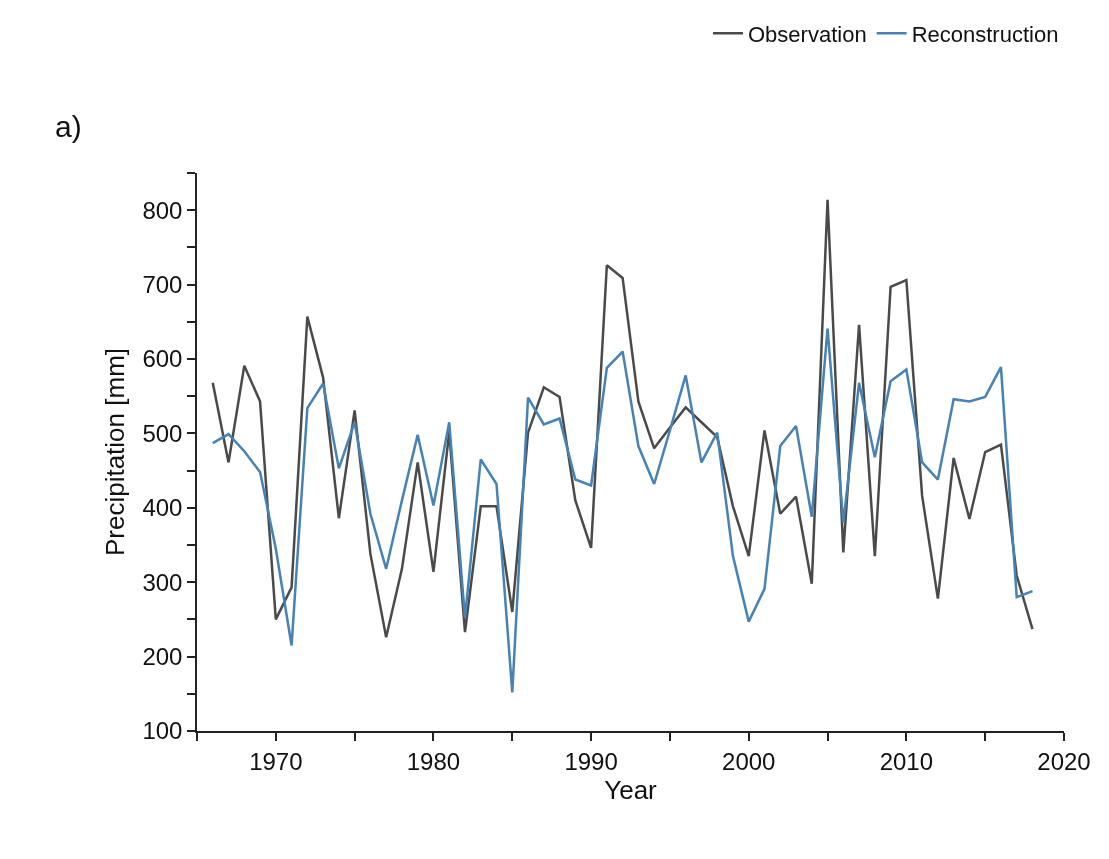 The image size is (1109, 859). I want to click on x-axis-title: Year, so click(631, 789).